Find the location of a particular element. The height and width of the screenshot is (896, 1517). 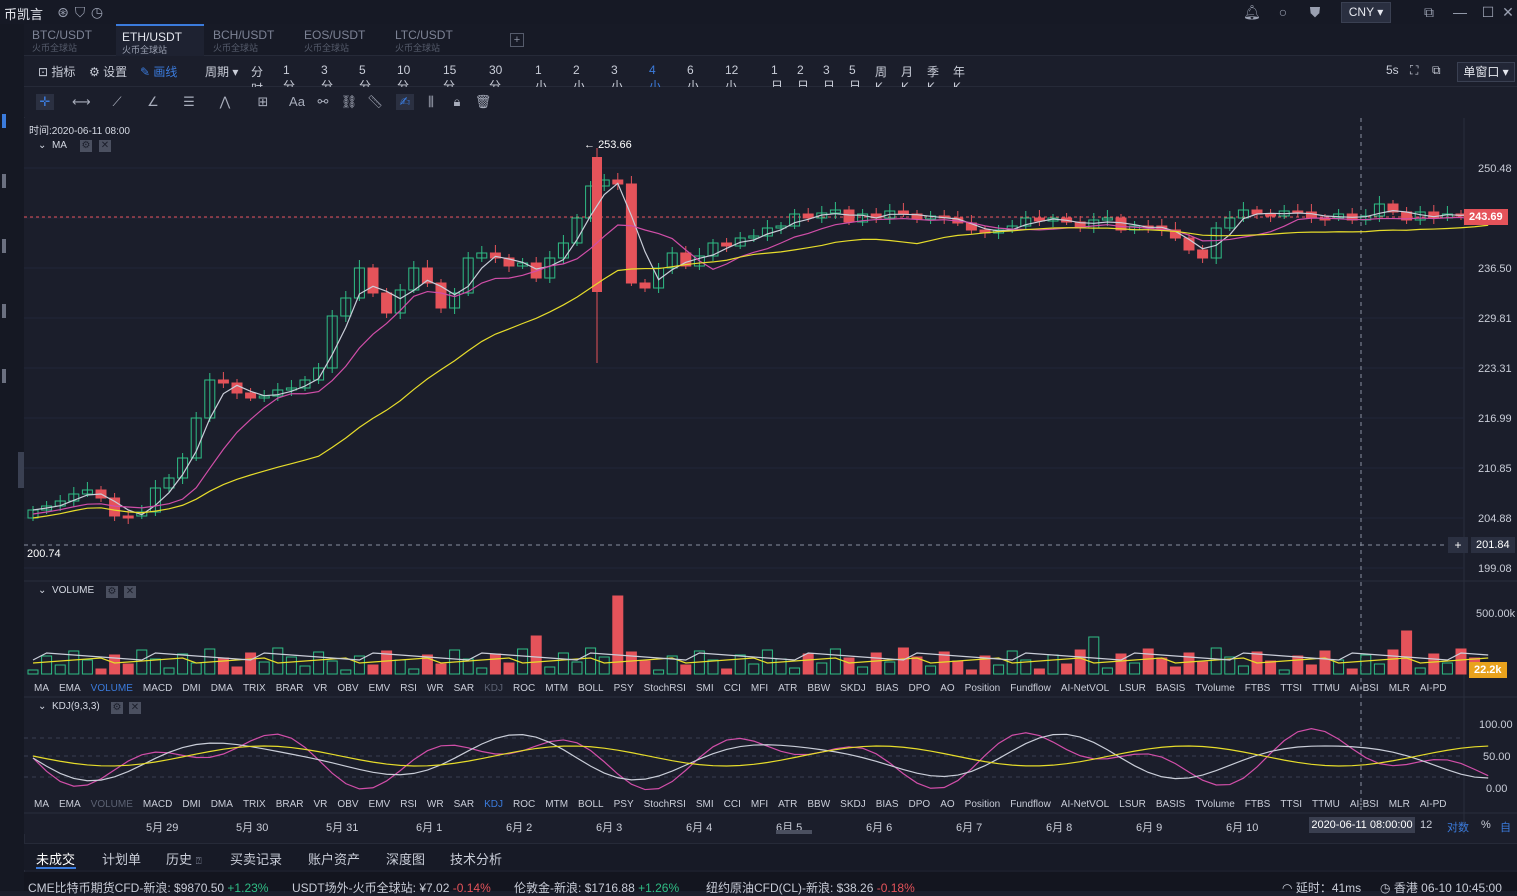

indicator-dpo: DPO is located at coordinates (919, 688).